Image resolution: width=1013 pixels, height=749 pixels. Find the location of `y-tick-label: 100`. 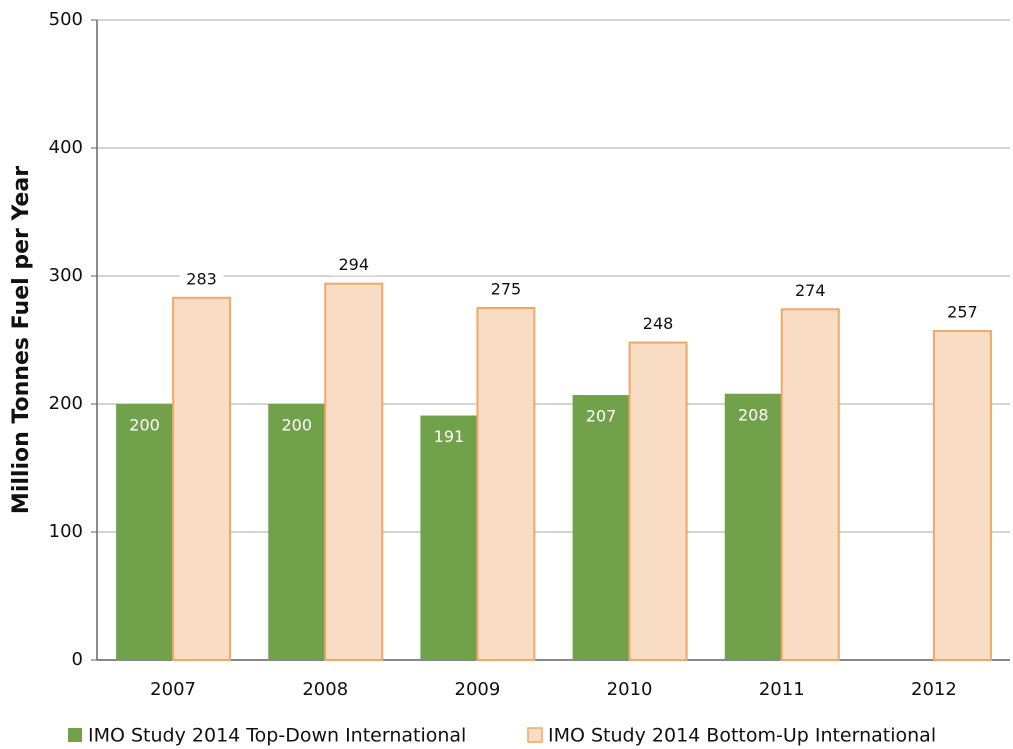

y-tick-label: 100 is located at coordinates (66, 531).